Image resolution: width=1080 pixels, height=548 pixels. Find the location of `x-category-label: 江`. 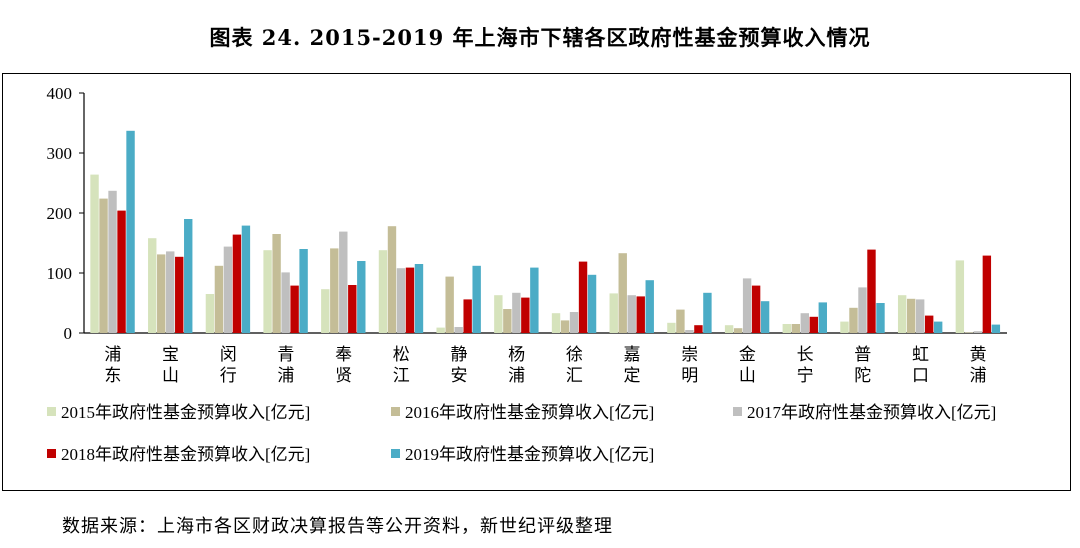

x-category-label: 江 is located at coordinates (401, 376).